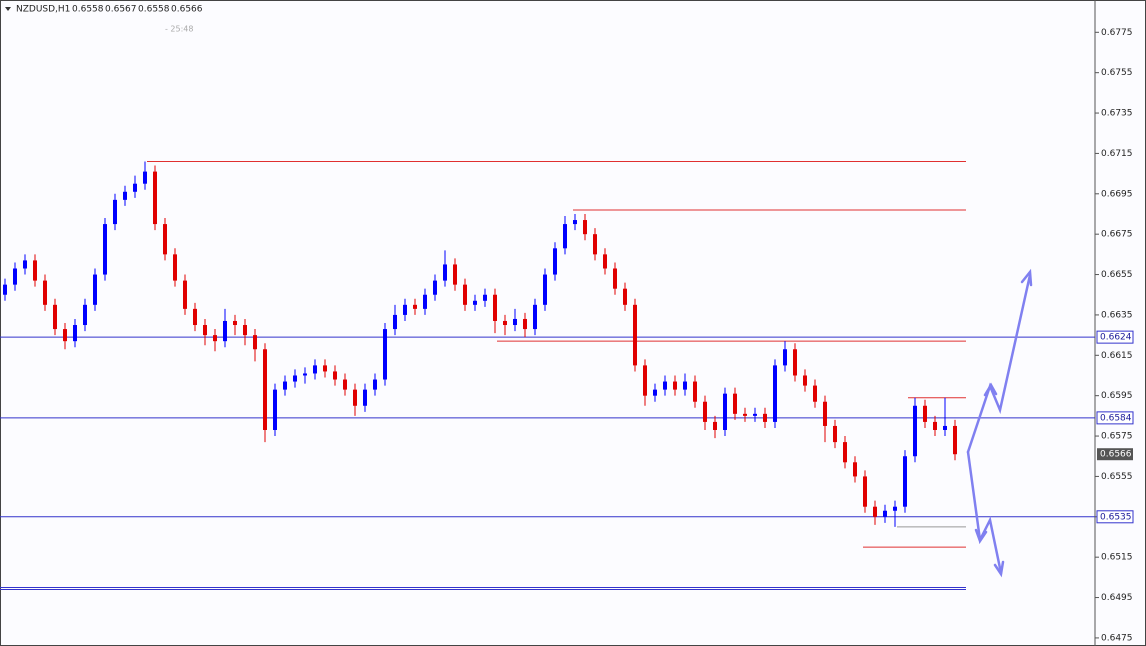 This screenshot has height=646, width=1146. What do you see at coordinates (1117, 73) in the screenshot?
I see `y-tick-label: 0.6755` at bounding box center [1117, 73].